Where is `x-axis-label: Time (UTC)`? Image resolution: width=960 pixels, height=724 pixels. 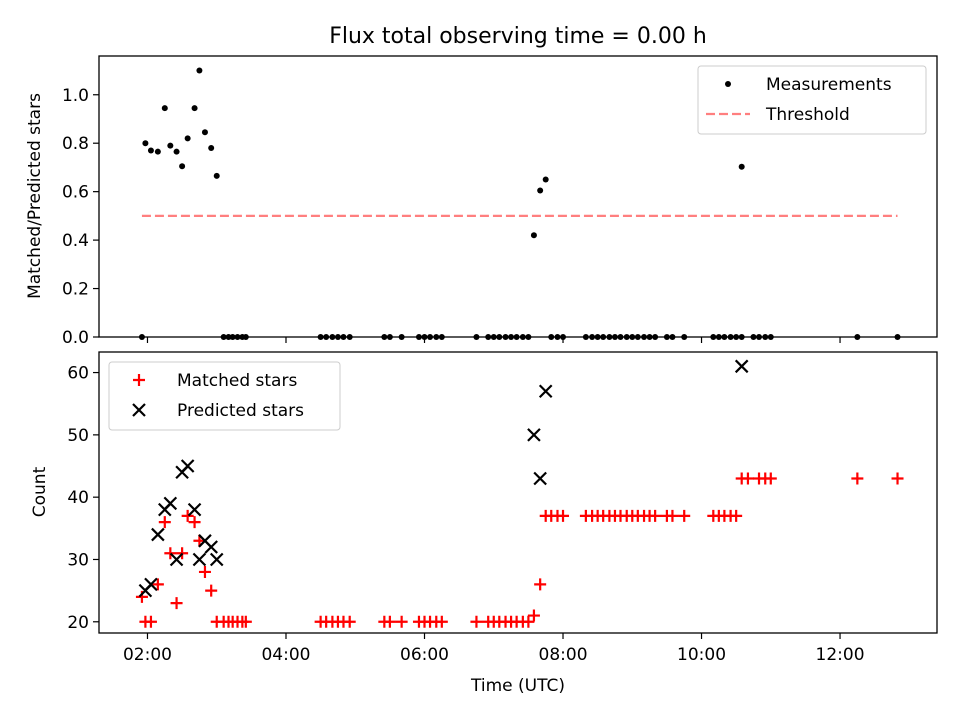 x-axis-label: Time (UTC) is located at coordinates (517, 686).